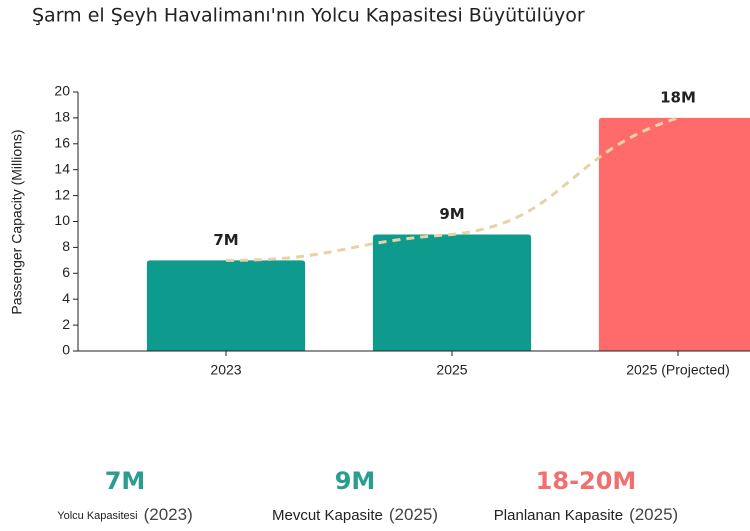 The width and height of the screenshot is (750, 531). I want to click on stat-value: 7M, so click(125, 481).